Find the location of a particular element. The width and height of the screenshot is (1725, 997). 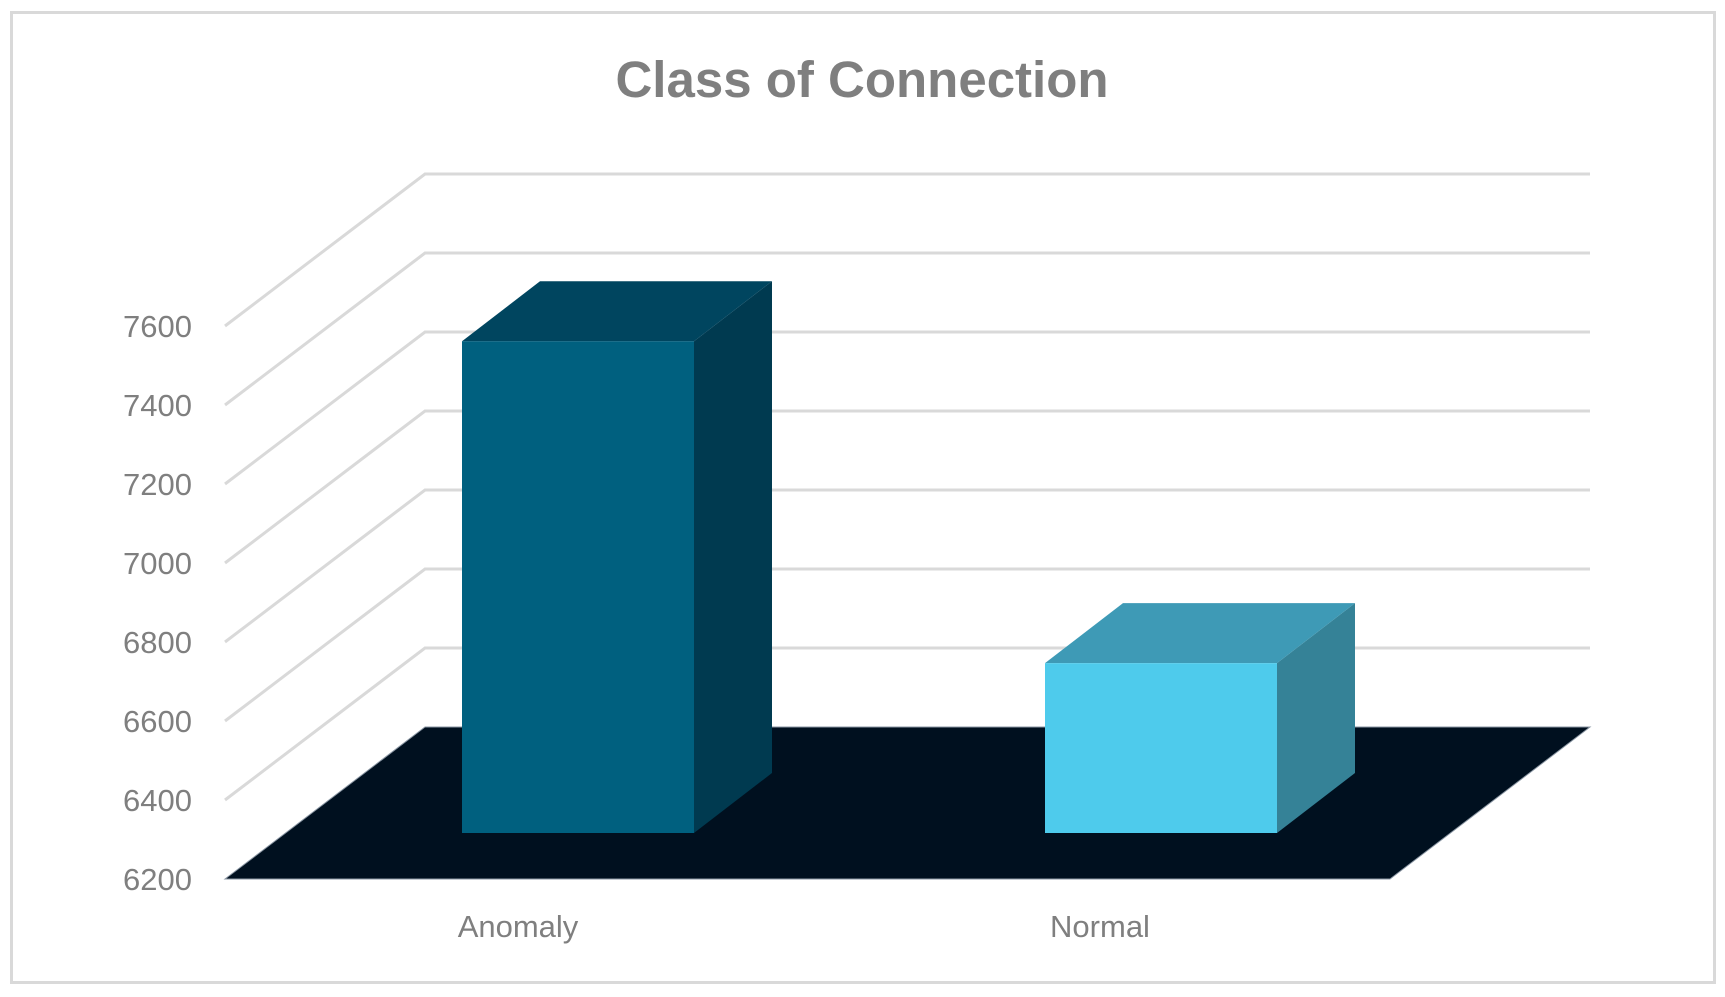

y-tick-label: 6200 is located at coordinates (157, 879).